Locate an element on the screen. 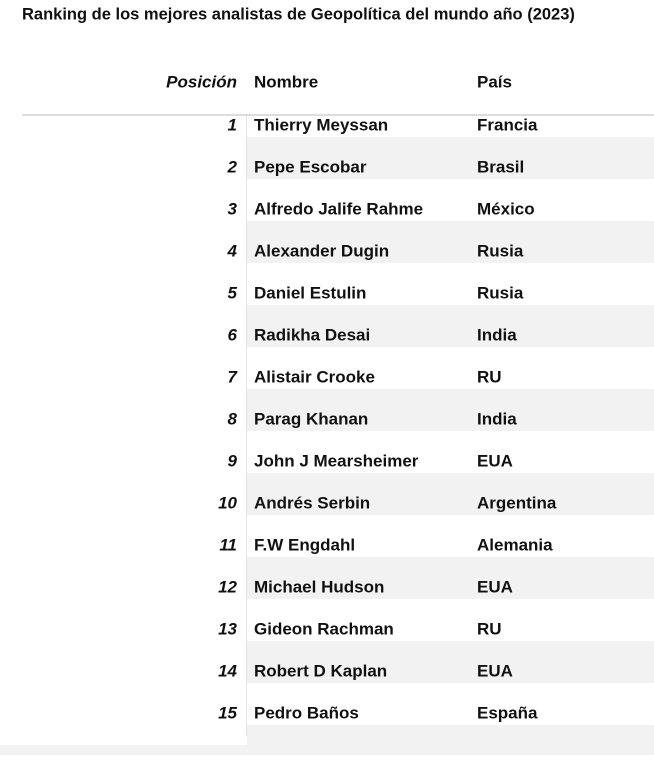 The image size is (654, 760). name-cell: F.W Engdahl is located at coordinates (304, 544).